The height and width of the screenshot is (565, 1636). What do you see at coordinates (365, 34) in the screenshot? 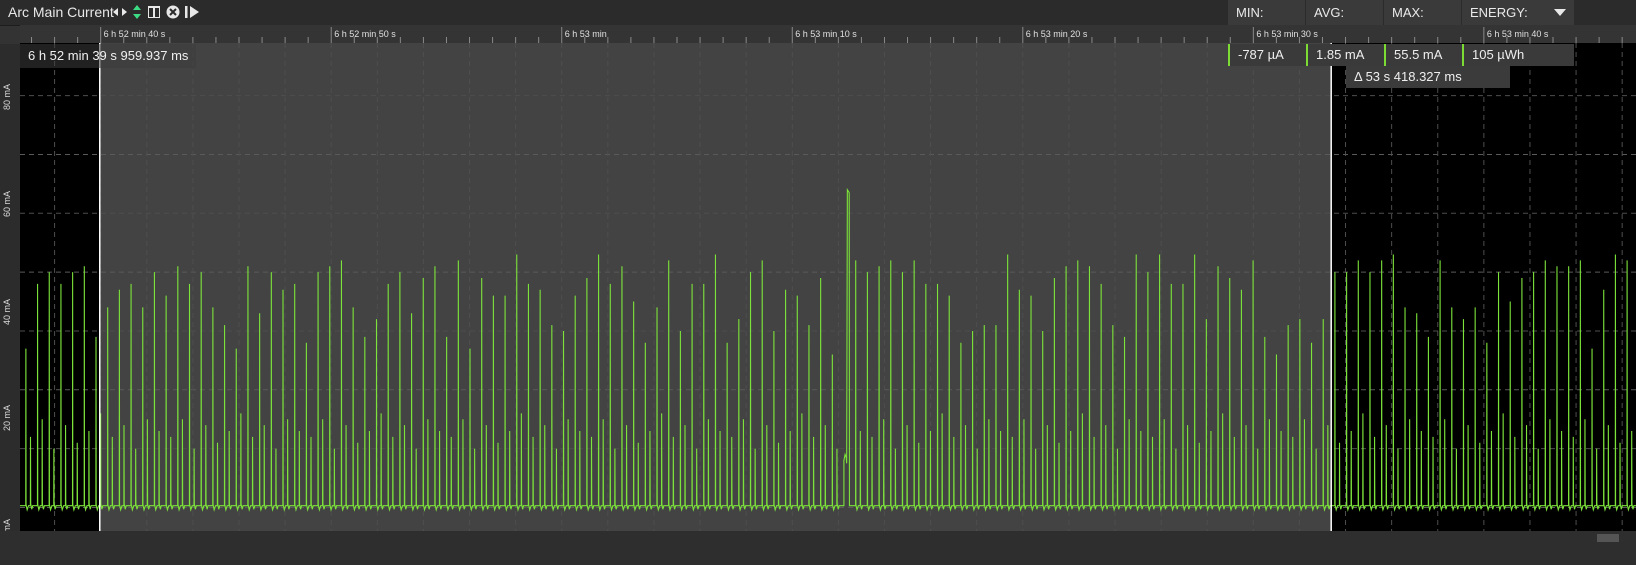
I see `x-tick-label: 6 h 52 min 50 s` at bounding box center [365, 34].